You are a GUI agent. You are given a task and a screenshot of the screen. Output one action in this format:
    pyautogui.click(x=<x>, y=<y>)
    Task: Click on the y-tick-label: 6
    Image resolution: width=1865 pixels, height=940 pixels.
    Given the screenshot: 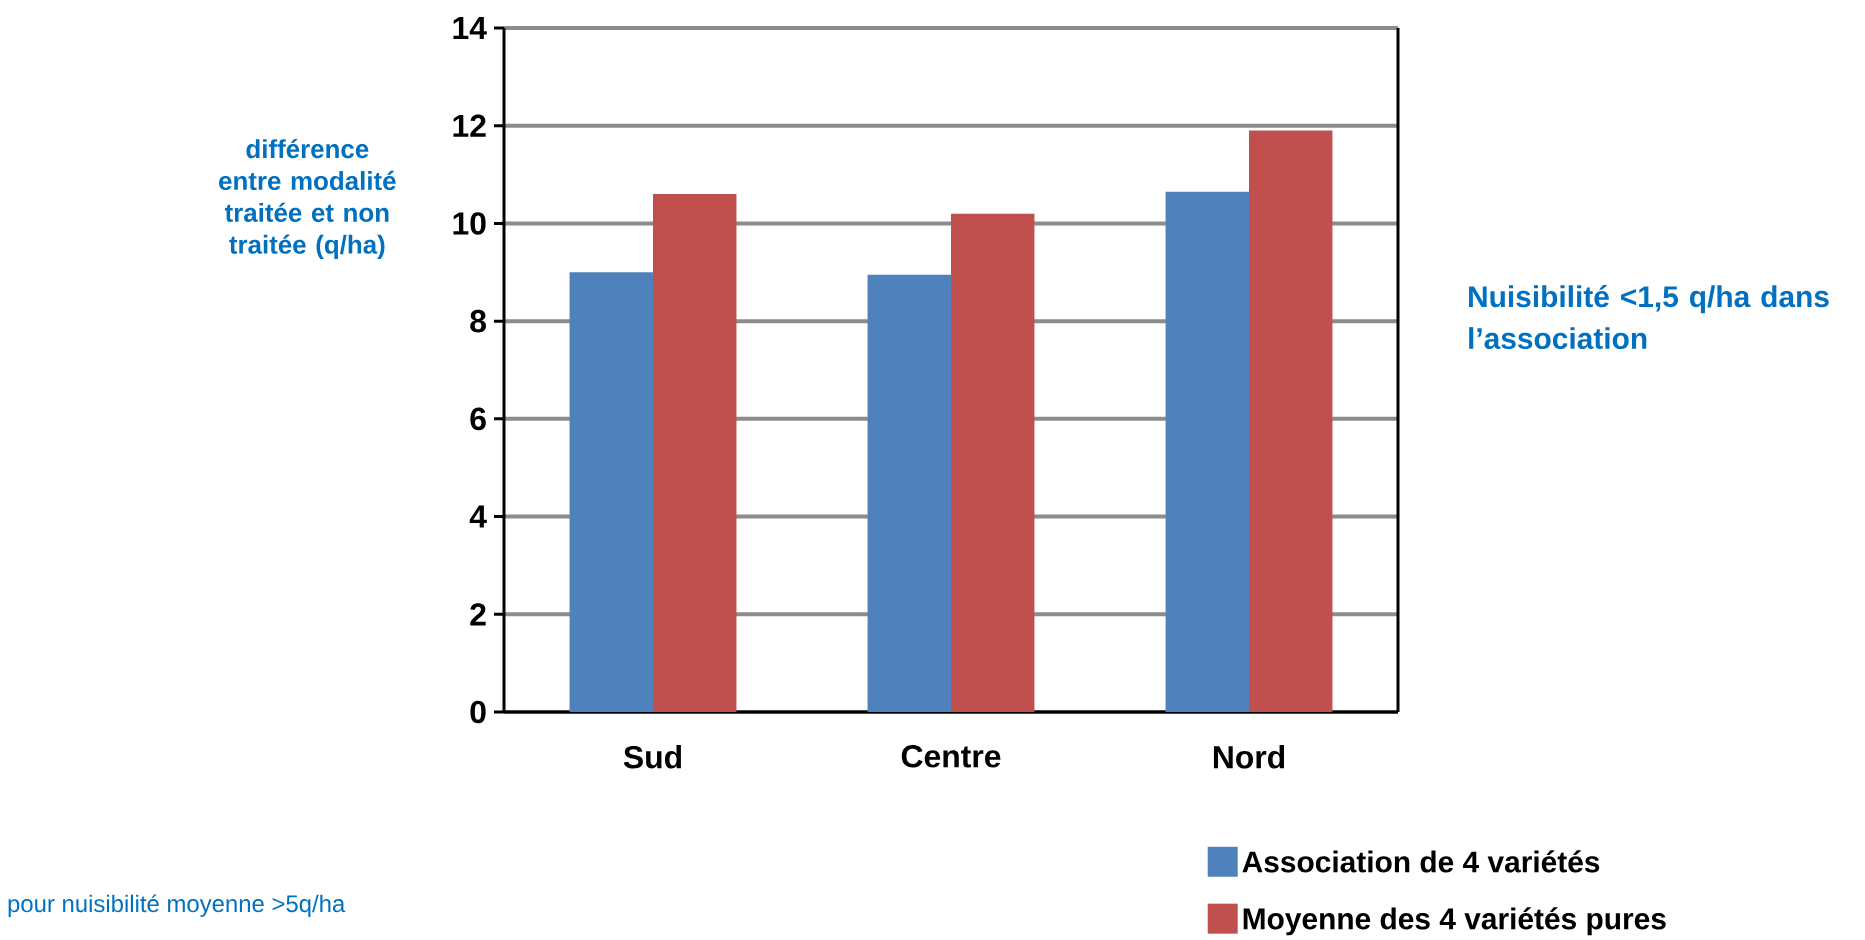 What is the action you would take?
    pyautogui.click(x=478, y=419)
    